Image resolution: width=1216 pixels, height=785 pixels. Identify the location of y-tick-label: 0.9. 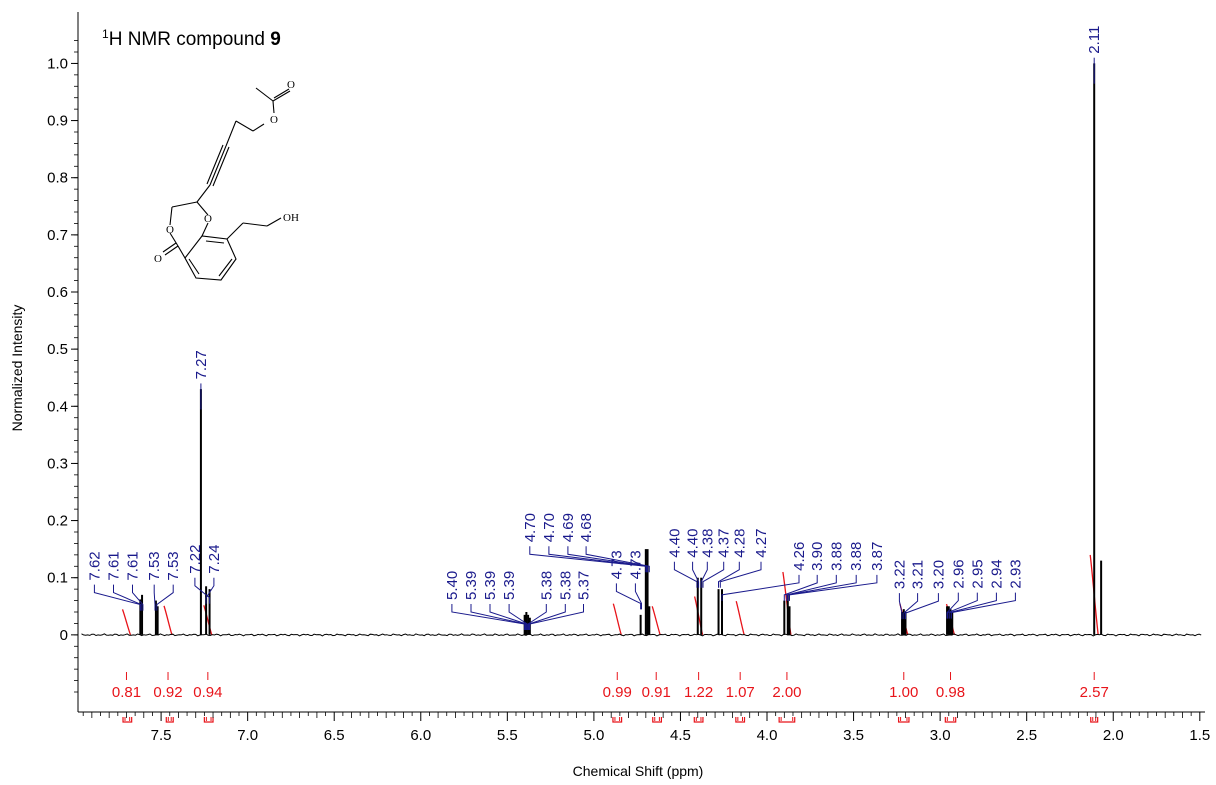
(57, 121).